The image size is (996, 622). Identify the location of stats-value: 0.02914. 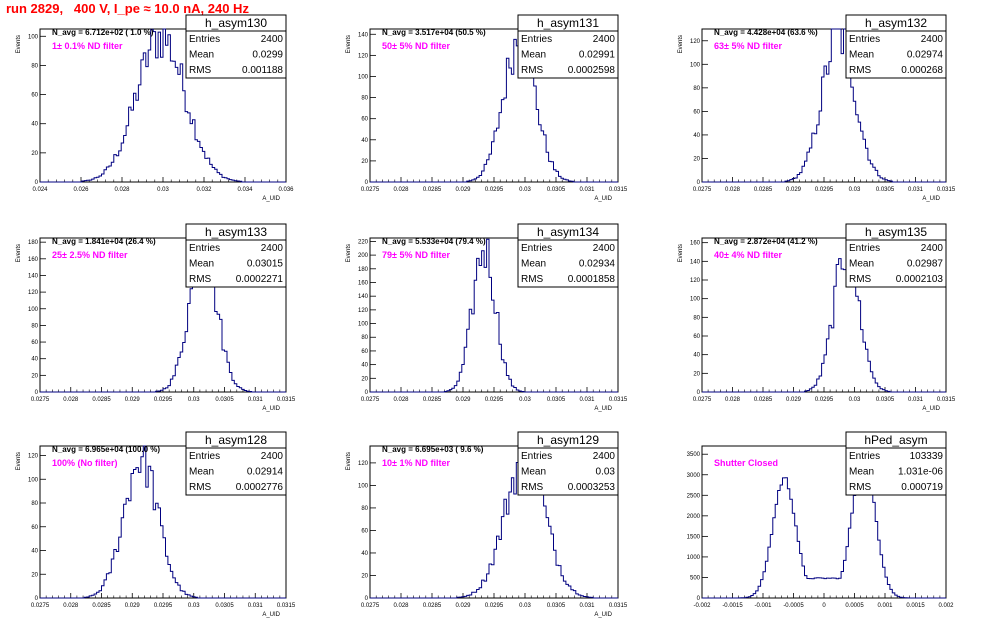
(265, 472).